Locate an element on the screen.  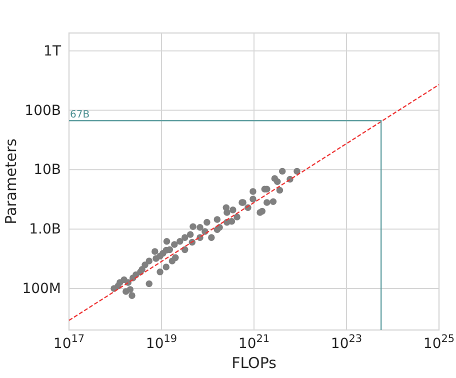
x-axis-title: FLOPs is located at coordinates (254, 363).